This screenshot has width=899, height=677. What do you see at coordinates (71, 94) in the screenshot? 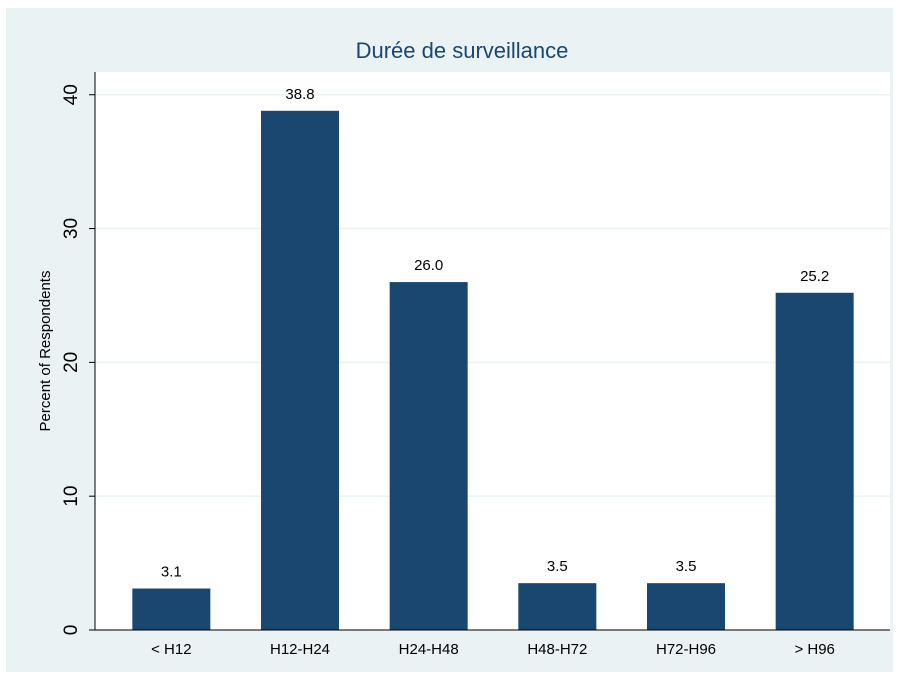
I see `y-tick-label: 40` at bounding box center [71, 94].